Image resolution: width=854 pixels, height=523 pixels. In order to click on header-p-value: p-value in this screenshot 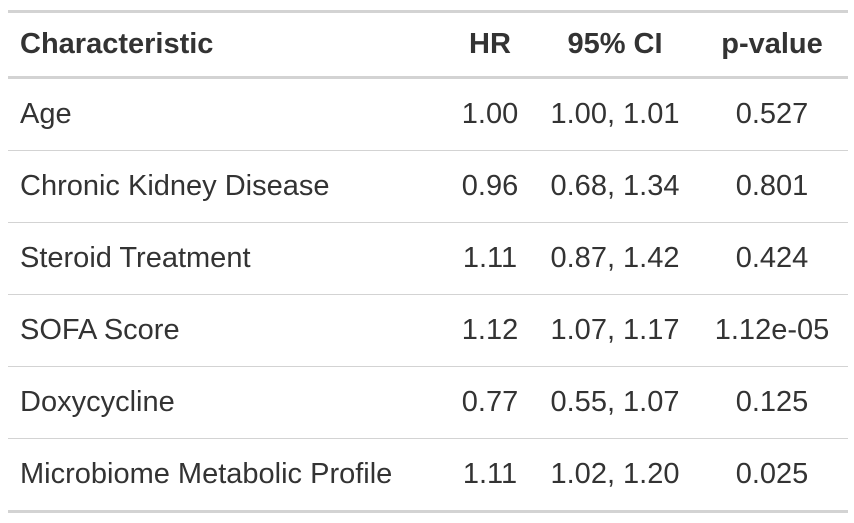, I will do `click(772, 44)`.